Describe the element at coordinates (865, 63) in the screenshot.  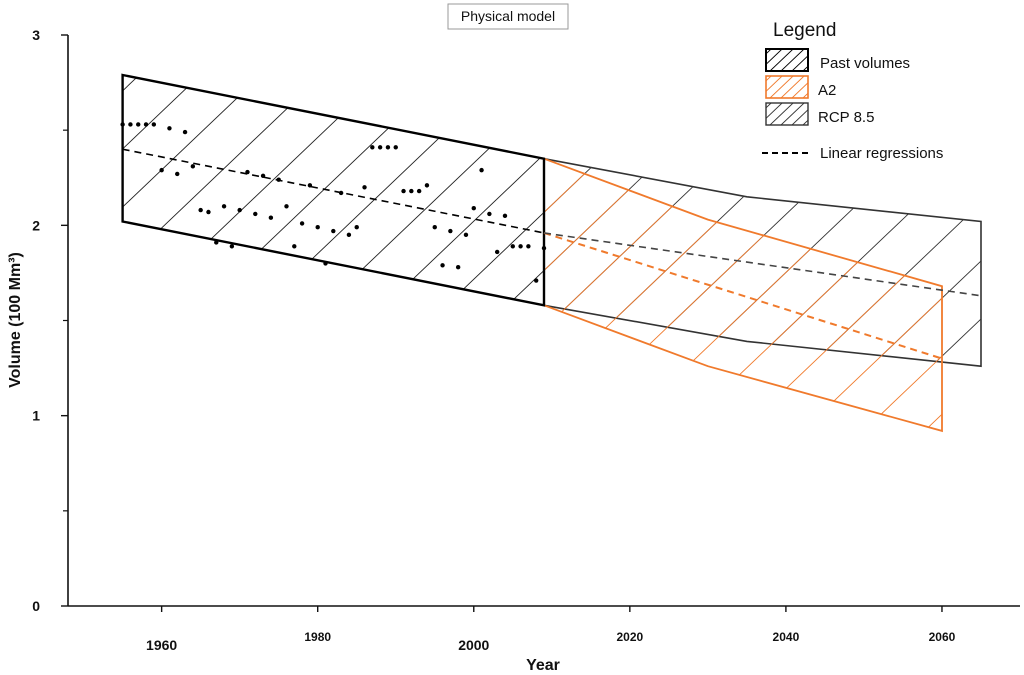
I see `legend-label-past: Past volumes` at that location.